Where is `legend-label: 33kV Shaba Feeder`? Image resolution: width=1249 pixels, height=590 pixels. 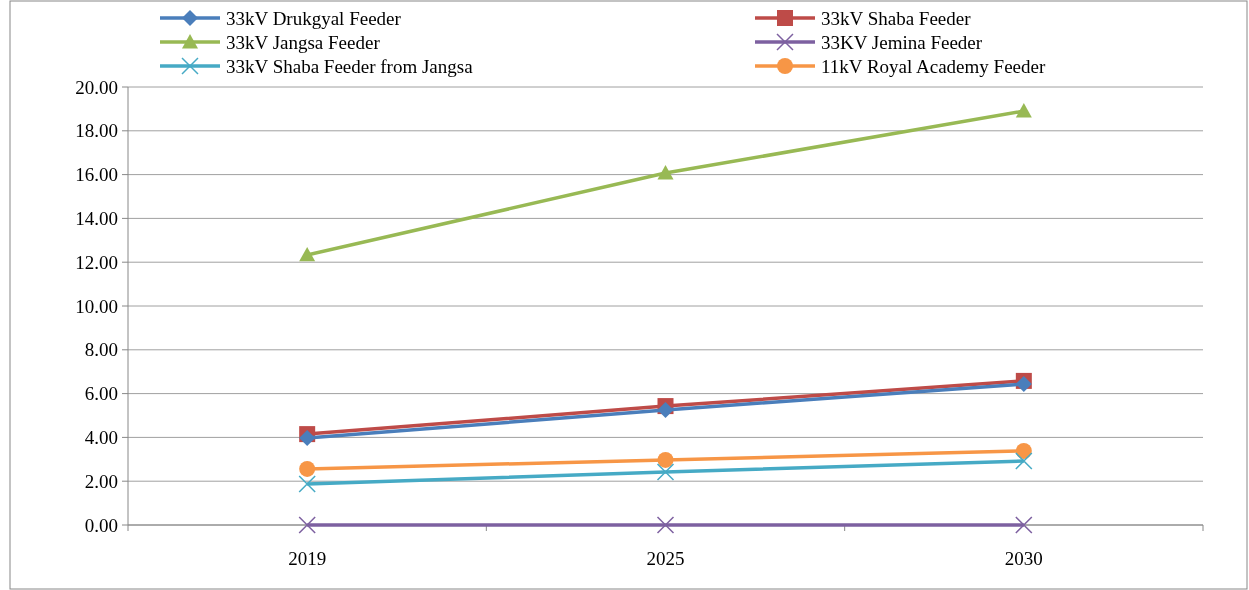
legend-label: 33kV Shaba Feeder is located at coordinates (896, 18).